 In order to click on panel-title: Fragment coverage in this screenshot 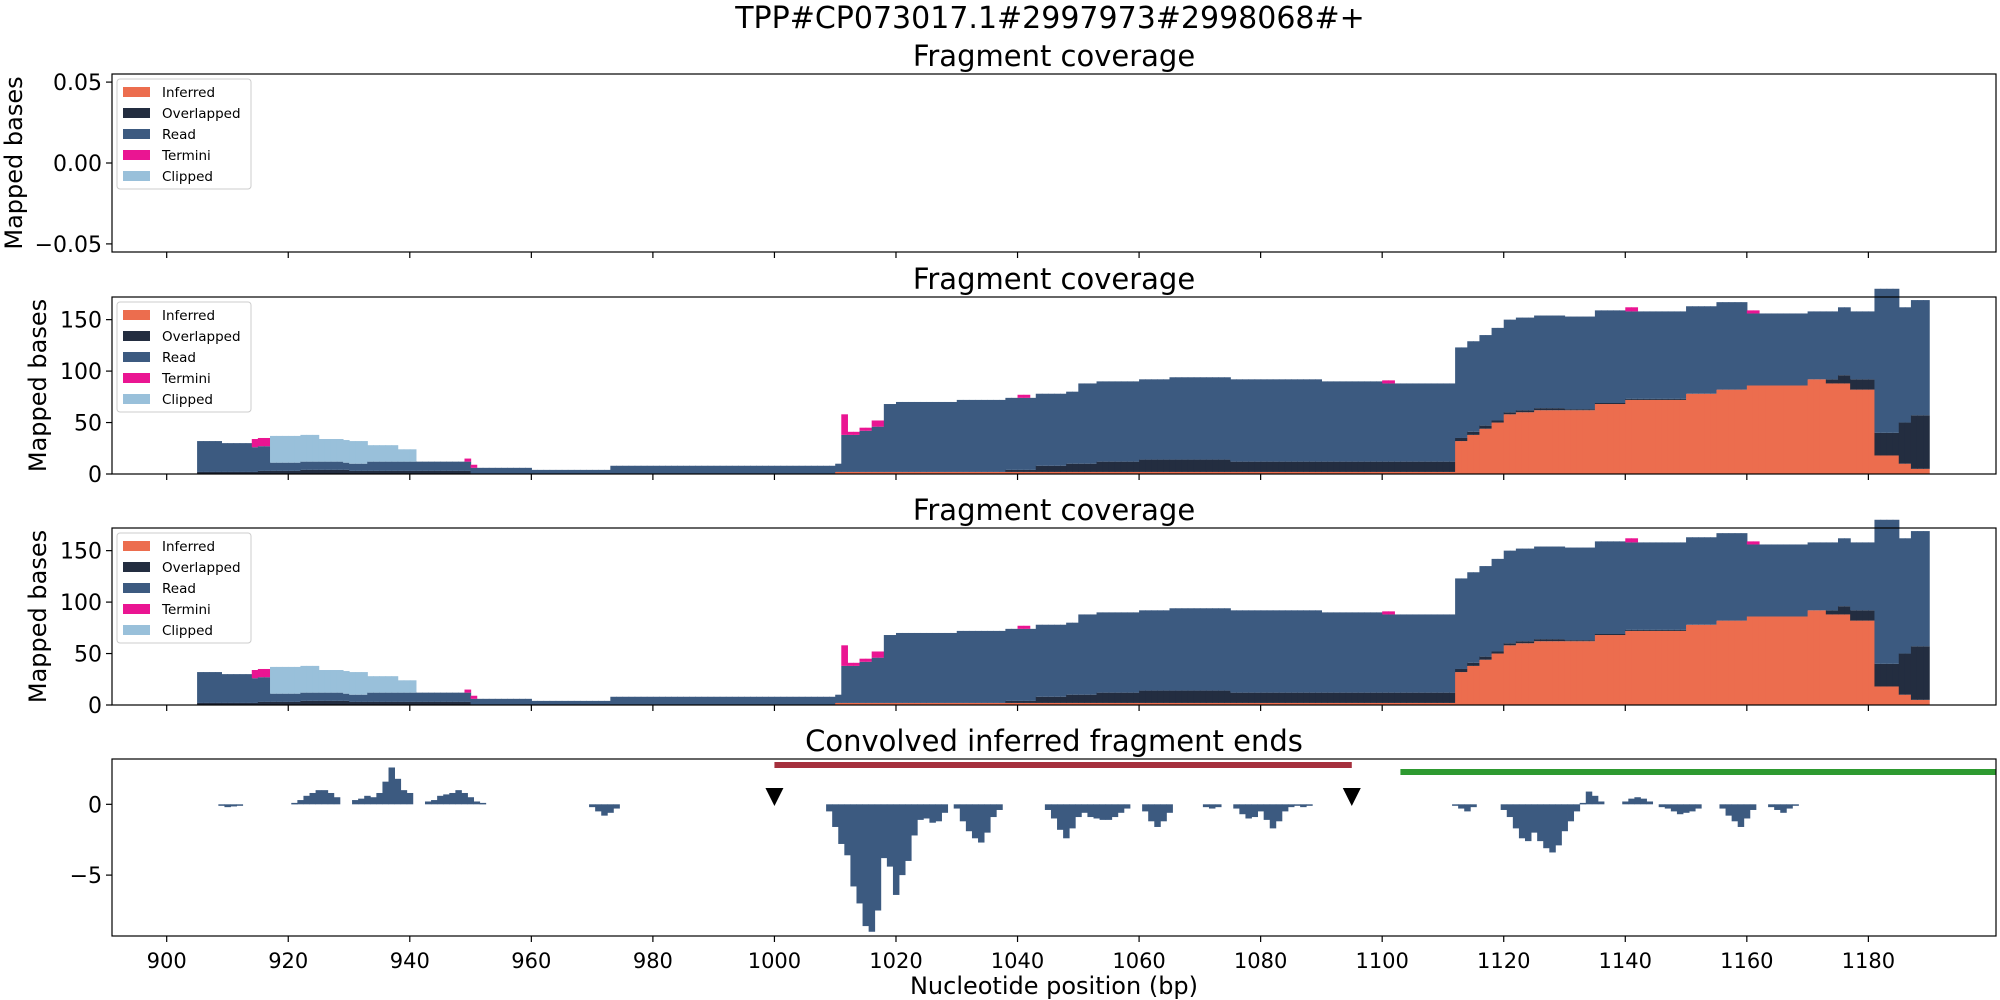, I will do `click(1054, 510)`.